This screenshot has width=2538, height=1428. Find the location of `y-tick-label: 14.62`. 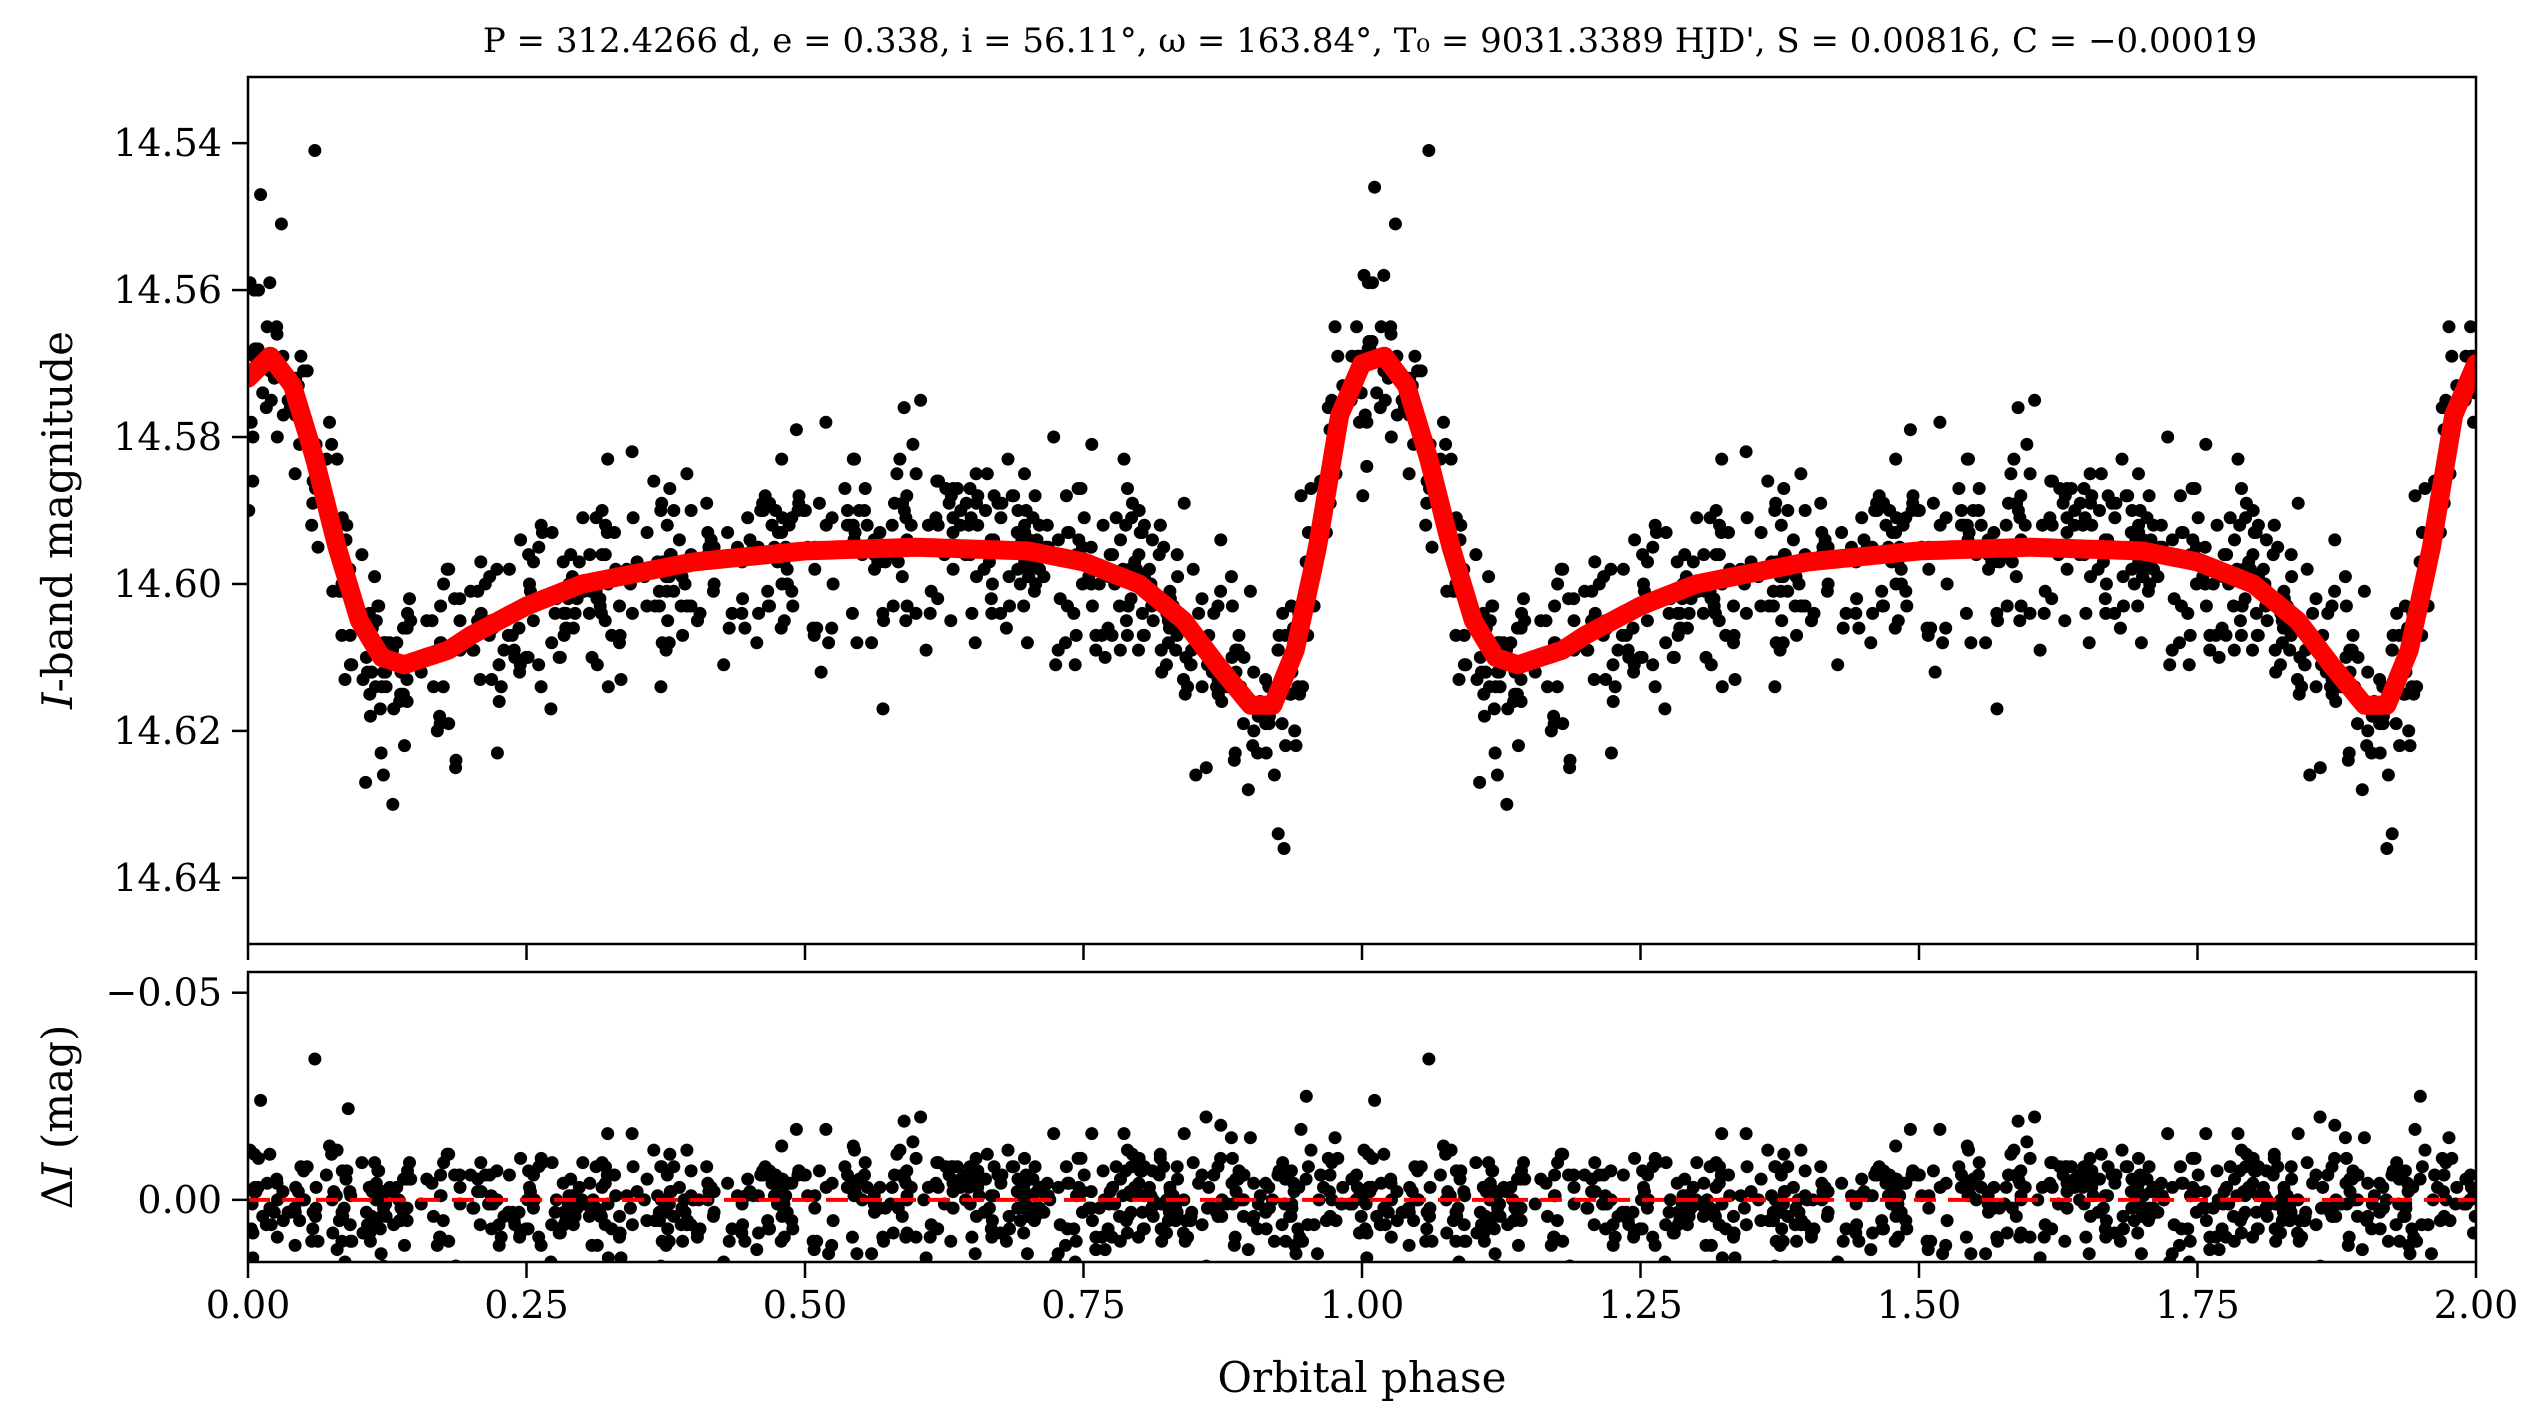

y-tick-label: 14.62 is located at coordinates (167, 731).